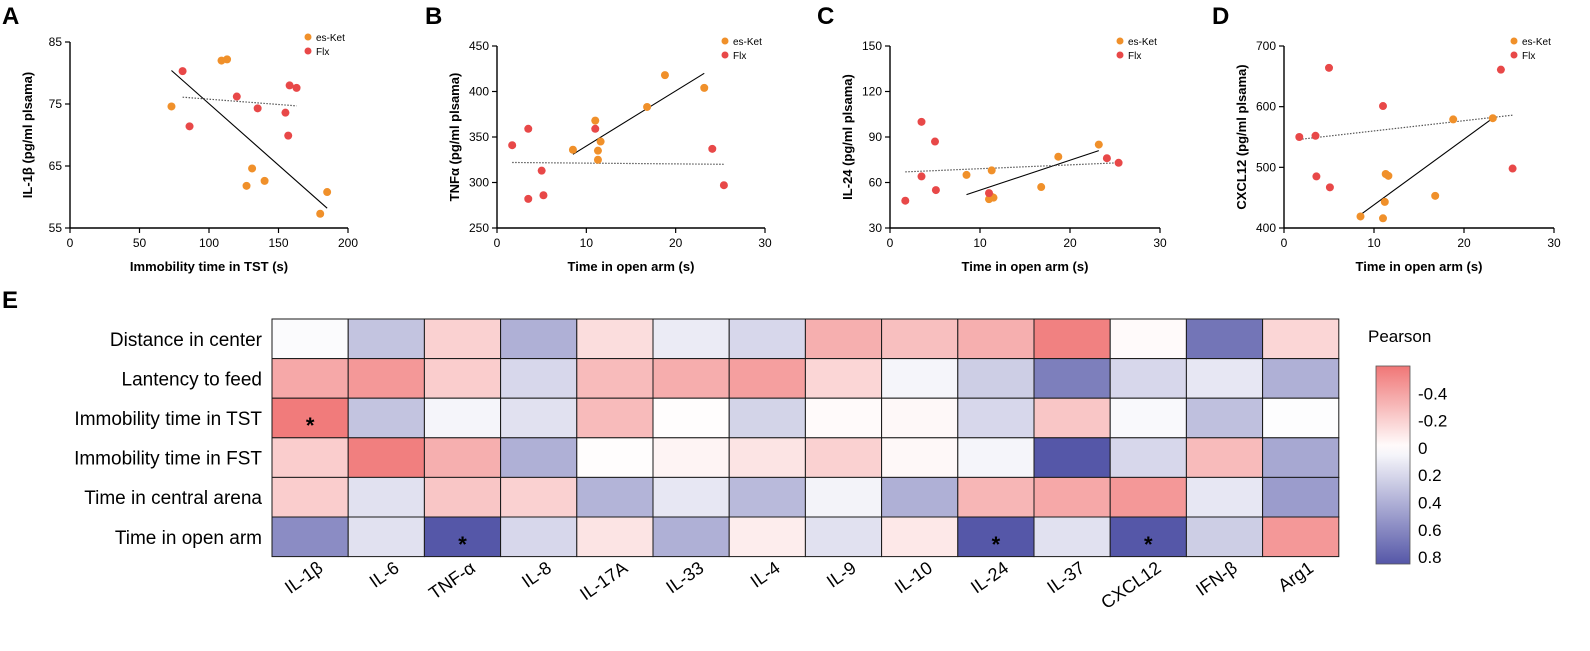  I want to click on y-axis-title: IL-24 (pg/ml plsama), so click(847, 137).